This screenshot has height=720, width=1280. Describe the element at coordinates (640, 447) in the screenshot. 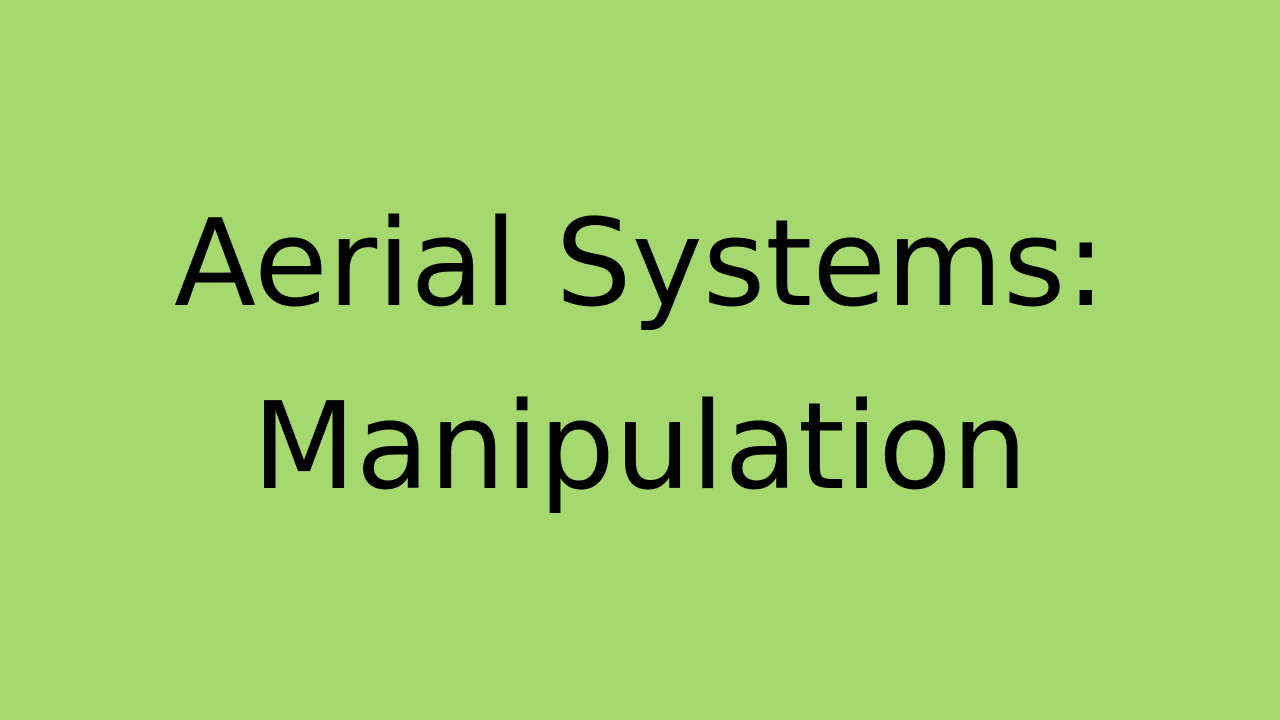

I see `slide-title-line-2: Manipulation` at that location.